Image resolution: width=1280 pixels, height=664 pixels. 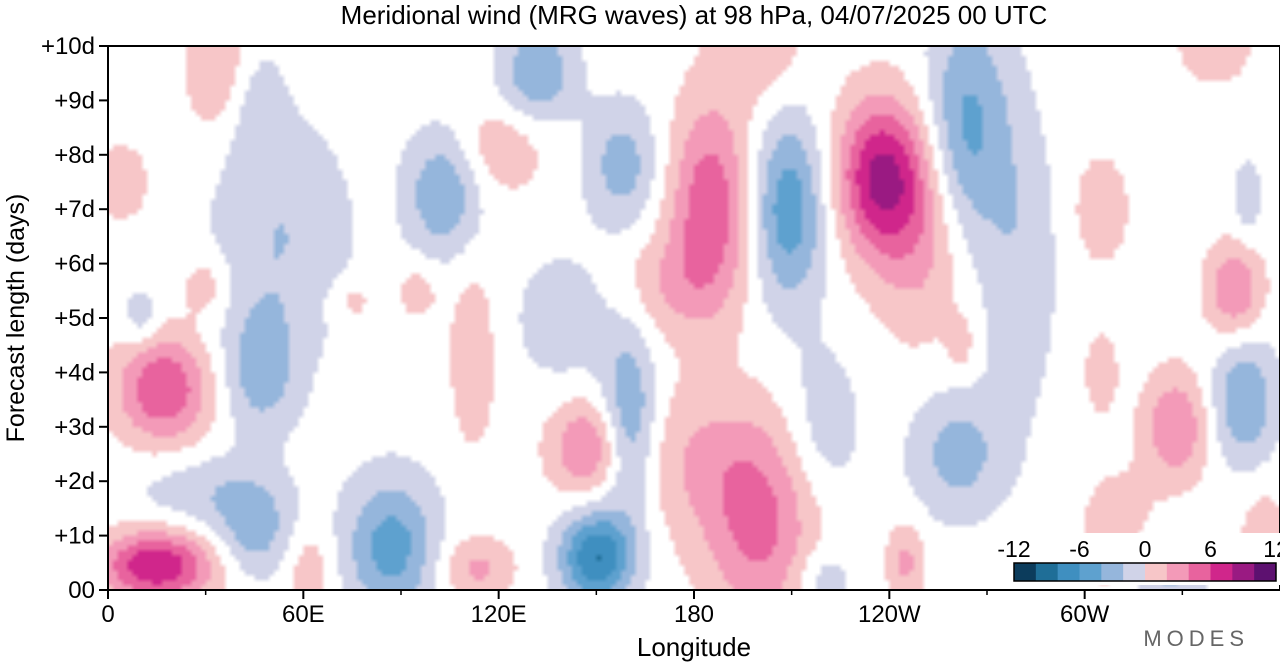 I want to click on y-tick-label: +7d, so click(x=74, y=209).